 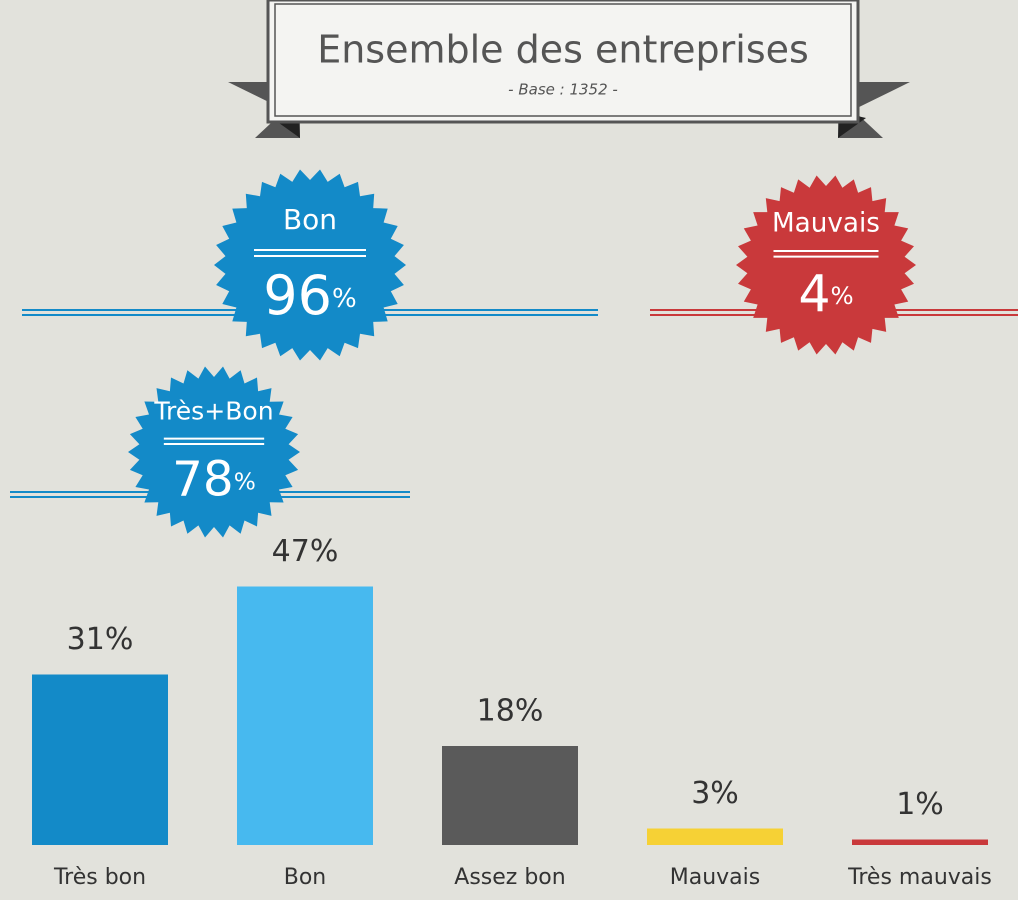 I want to click on badge-number: 96, so click(x=297, y=295).